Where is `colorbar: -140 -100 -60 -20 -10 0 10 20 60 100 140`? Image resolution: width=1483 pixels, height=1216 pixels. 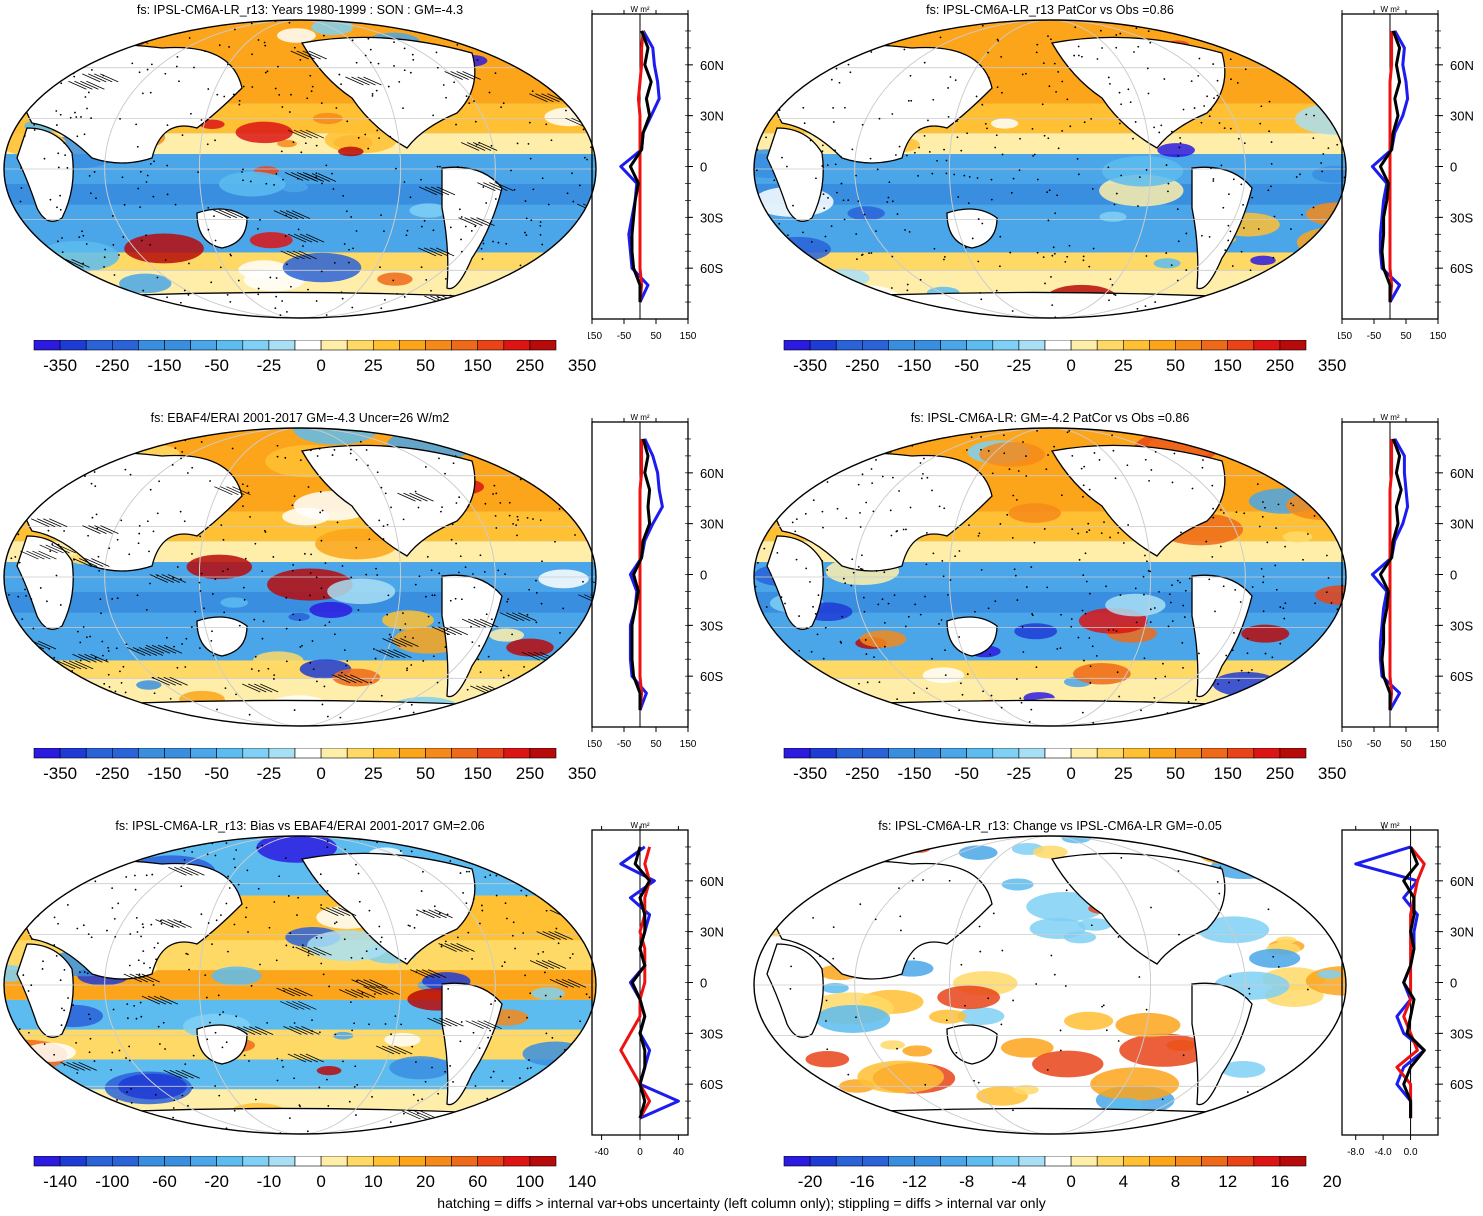
colorbar: -140 -100 -60 -20 -10 0 10 20 60 100 140 is located at coordinates (314, 1173).